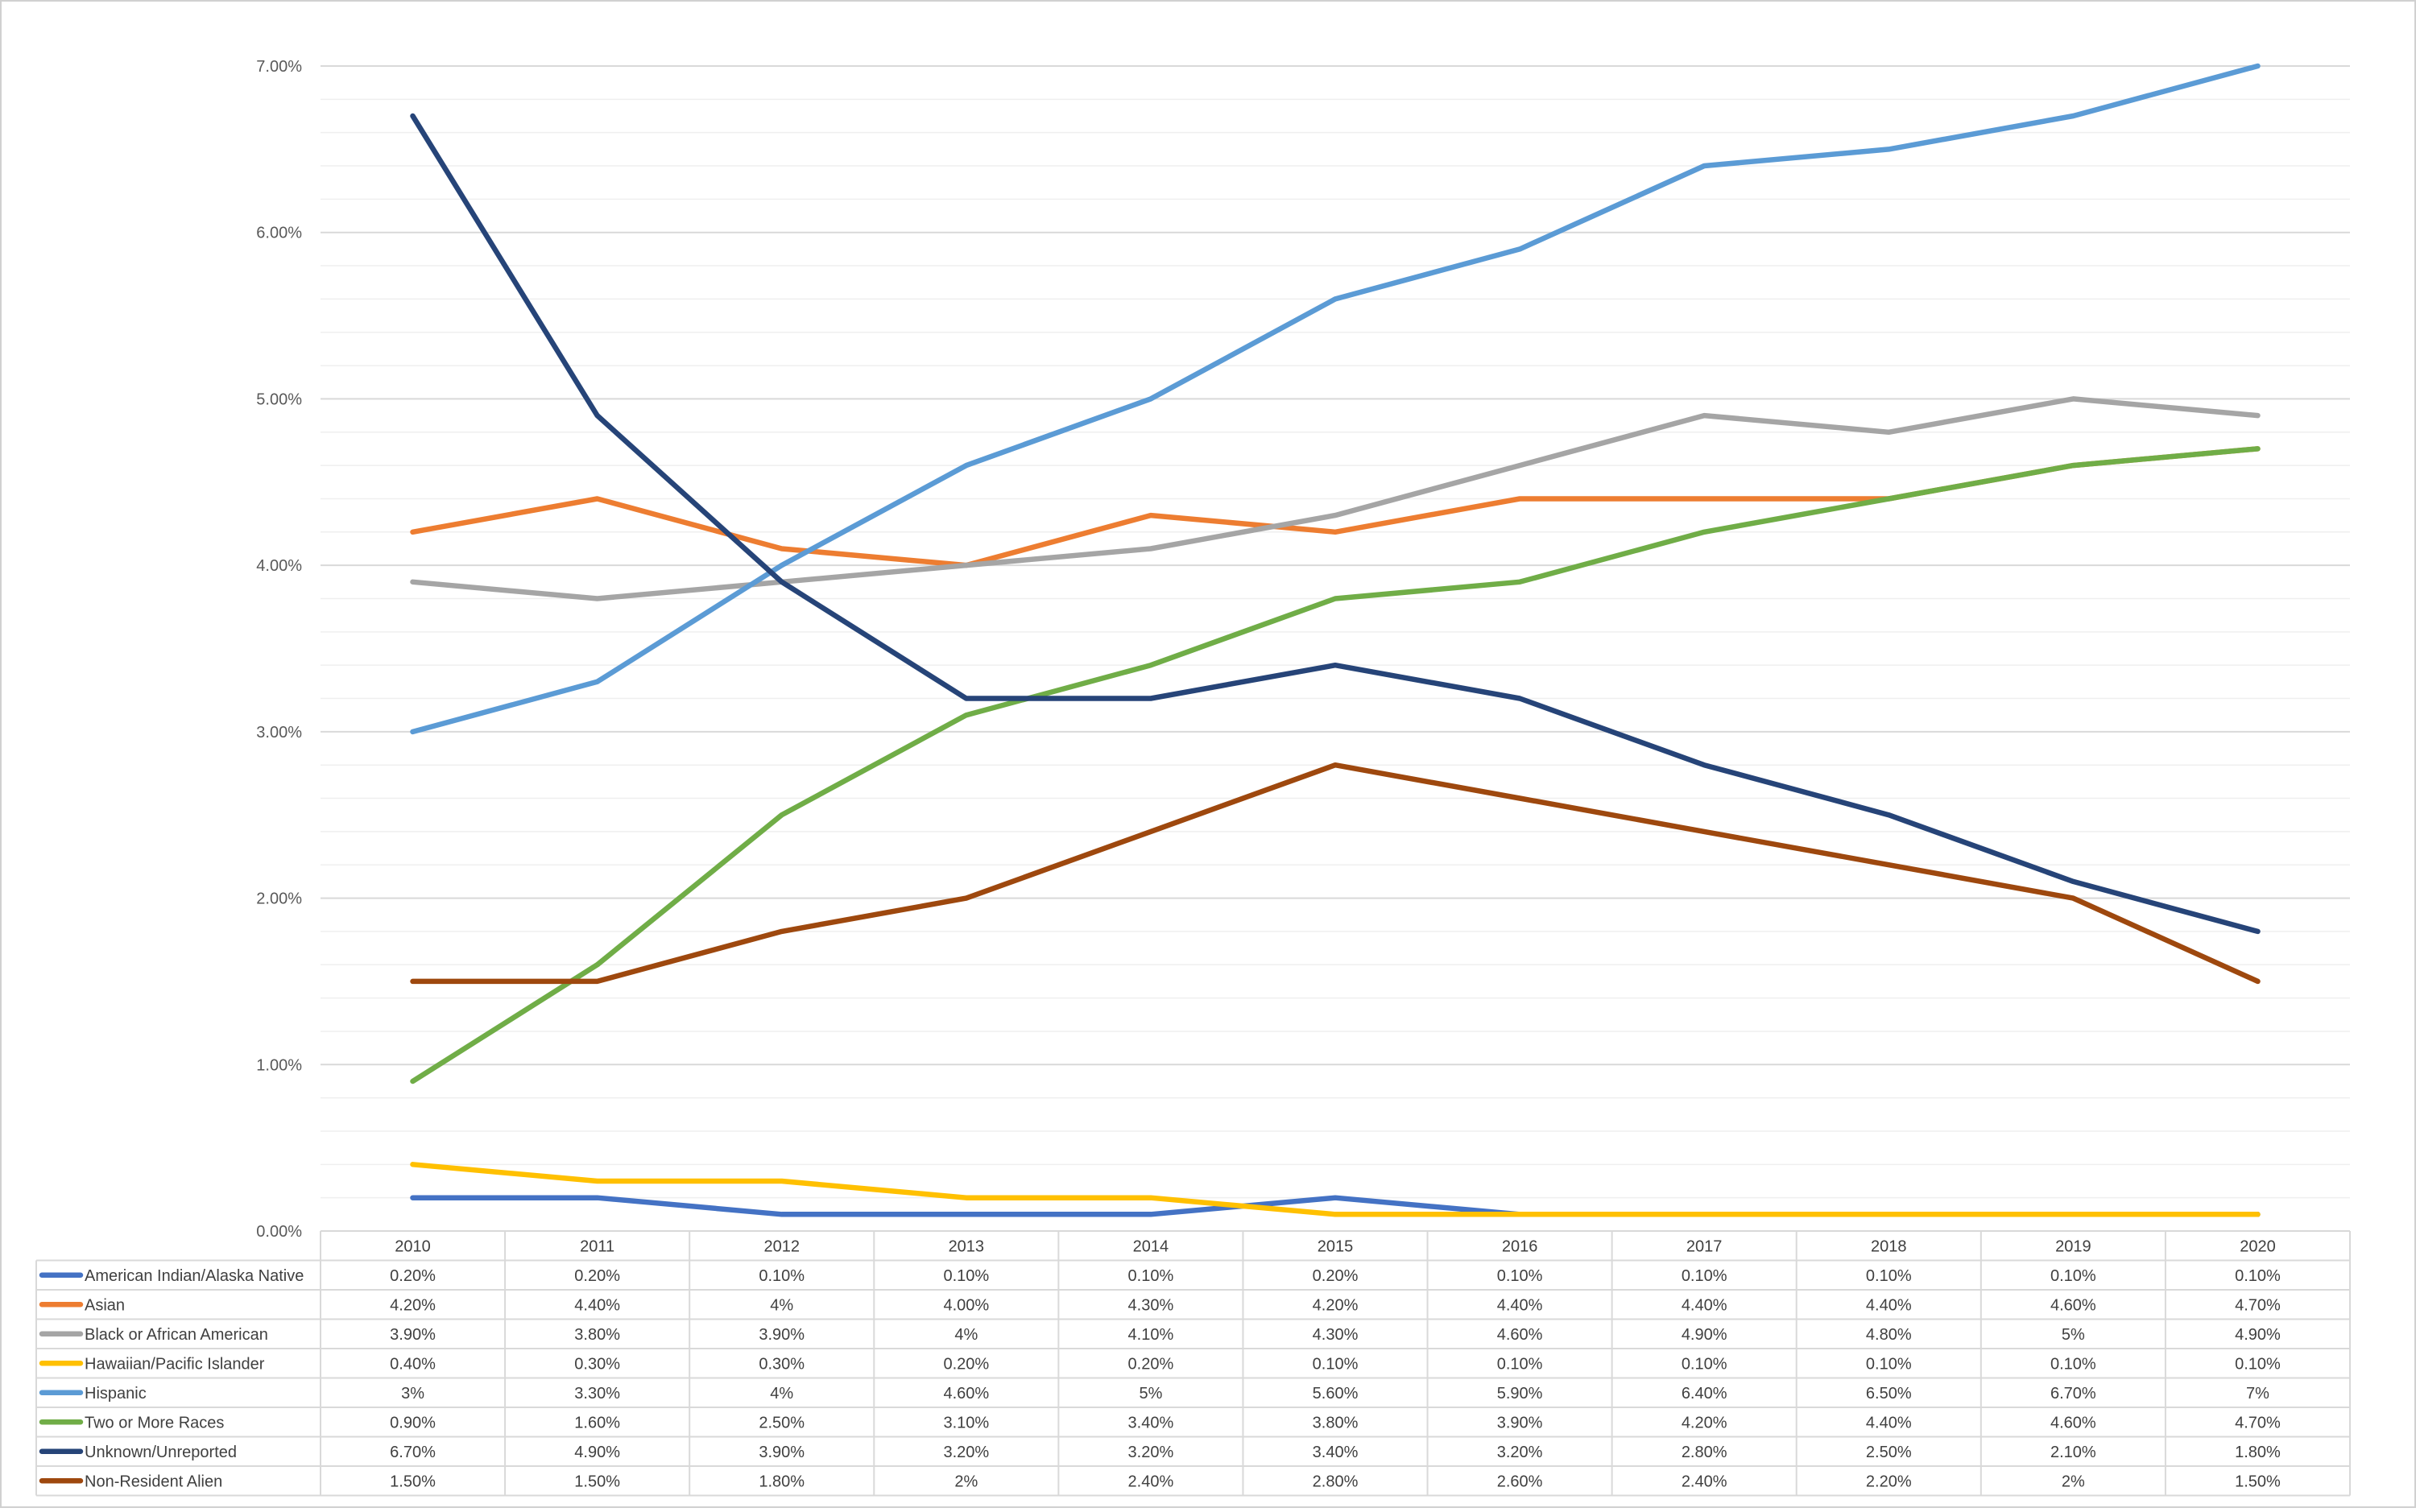 Image resolution: width=2416 pixels, height=1512 pixels. Describe the element at coordinates (279, 899) in the screenshot. I see `y-tick-label: 2.00%` at that location.